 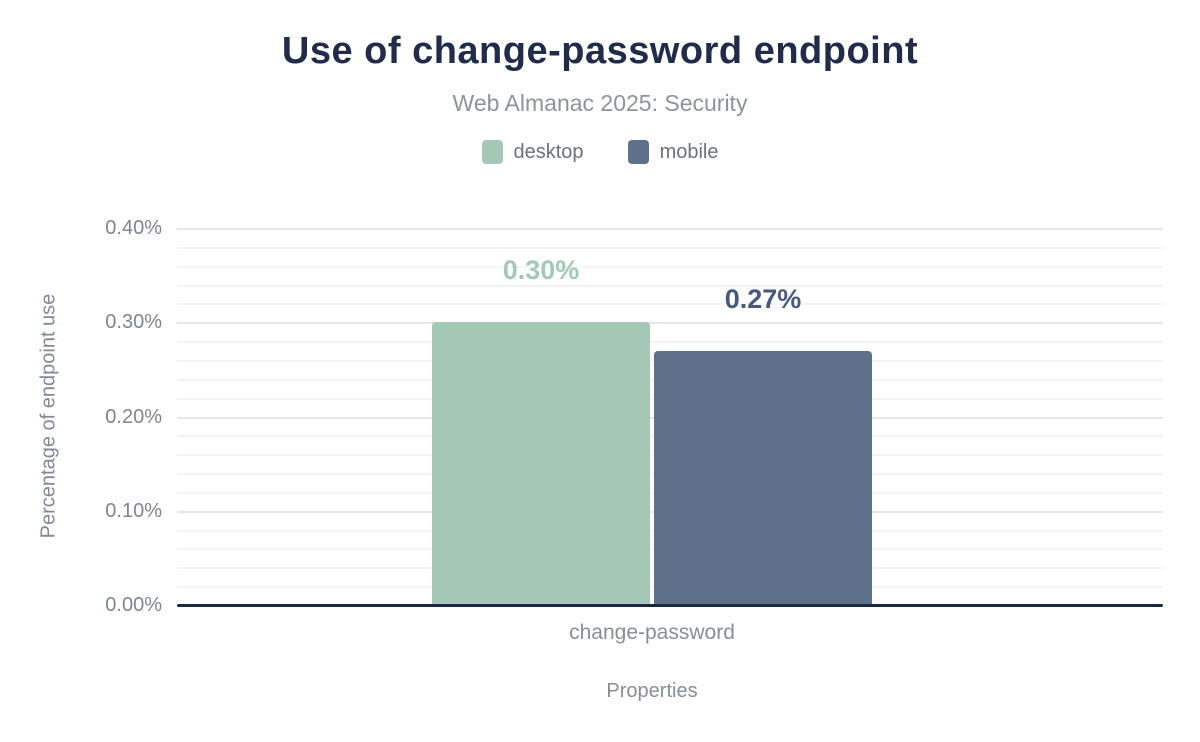 What do you see at coordinates (638, 152) in the screenshot?
I see `mobile-swatch-icon` at bounding box center [638, 152].